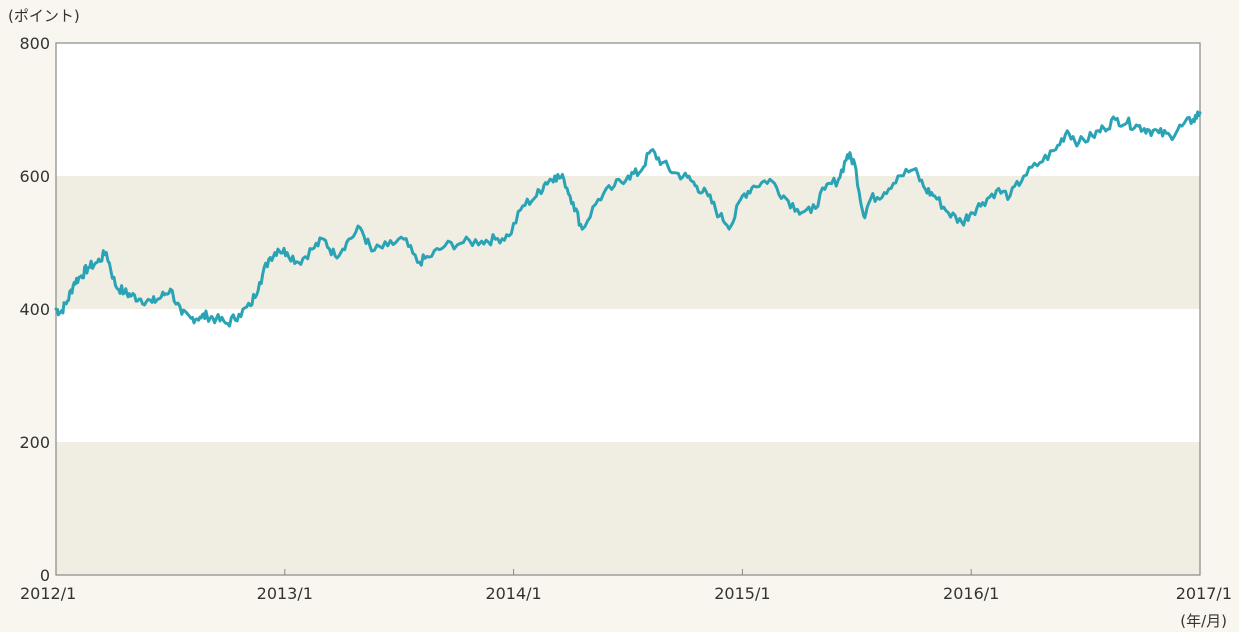 This screenshot has height=632, width=1239. What do you see at coordinates (34, 176) in the screenshot?
I see `y-tick-label: 600` at bounding box center [34, 176].